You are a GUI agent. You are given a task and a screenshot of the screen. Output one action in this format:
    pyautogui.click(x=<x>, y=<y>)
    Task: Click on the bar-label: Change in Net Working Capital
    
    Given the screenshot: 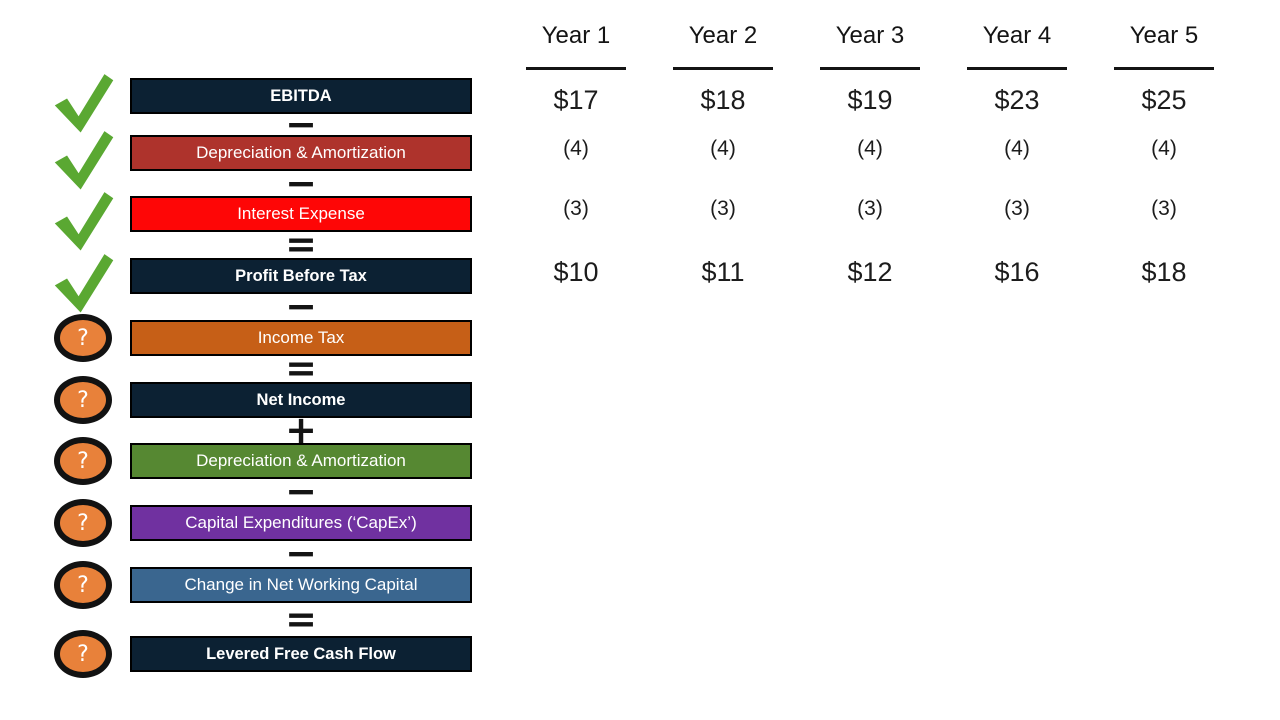 What is the action you would take?
    pyautogui.click(x=301, y=584)
    